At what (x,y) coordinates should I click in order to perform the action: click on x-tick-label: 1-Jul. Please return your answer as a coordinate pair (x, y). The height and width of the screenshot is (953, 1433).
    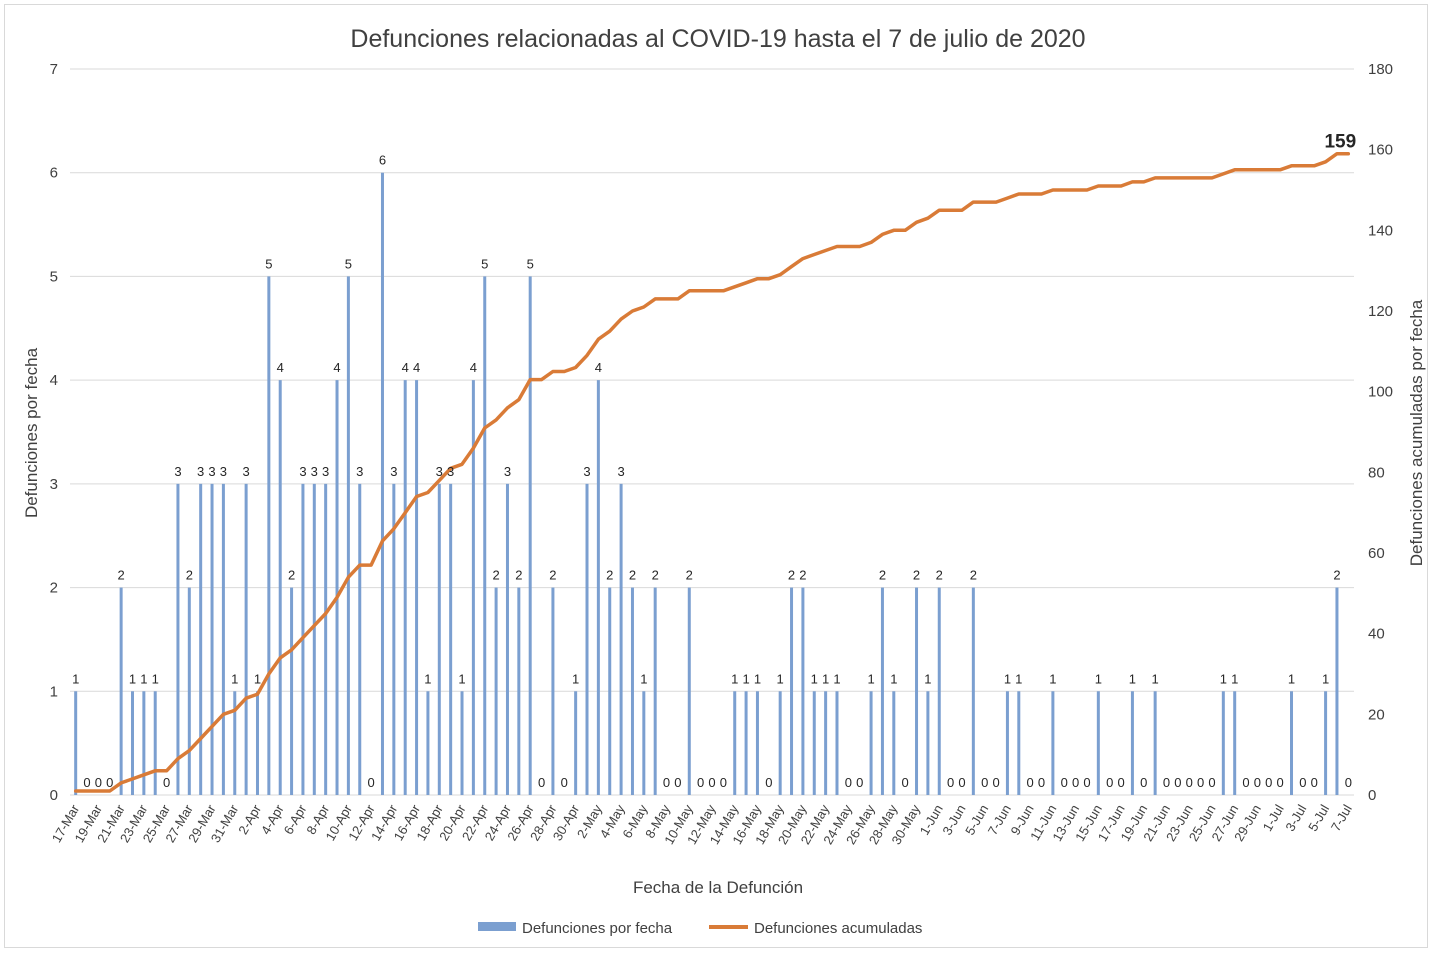
    Looking at the image, I should click on (1273, 818).